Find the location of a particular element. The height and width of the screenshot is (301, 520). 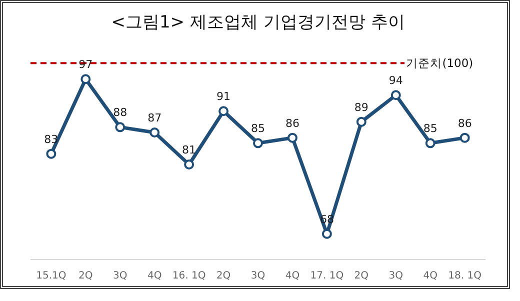

data-label: 89 is located at coordinates (361, 107).